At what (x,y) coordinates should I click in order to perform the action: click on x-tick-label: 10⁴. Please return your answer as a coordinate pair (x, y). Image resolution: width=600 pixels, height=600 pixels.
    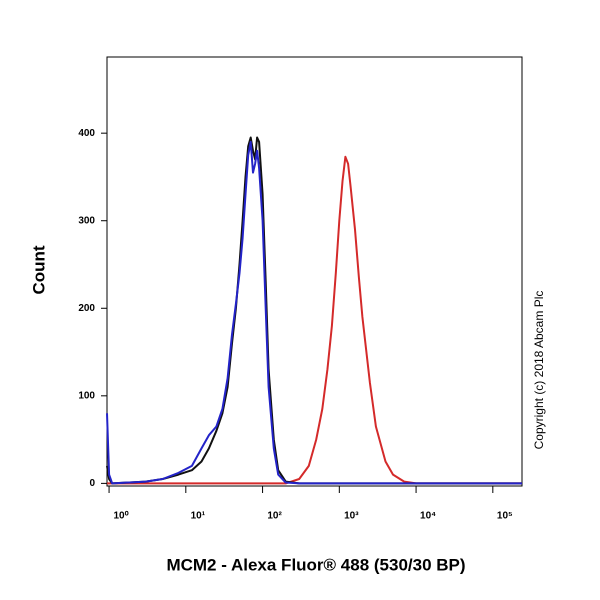
    Looking at the image, I should click on (428, 516).